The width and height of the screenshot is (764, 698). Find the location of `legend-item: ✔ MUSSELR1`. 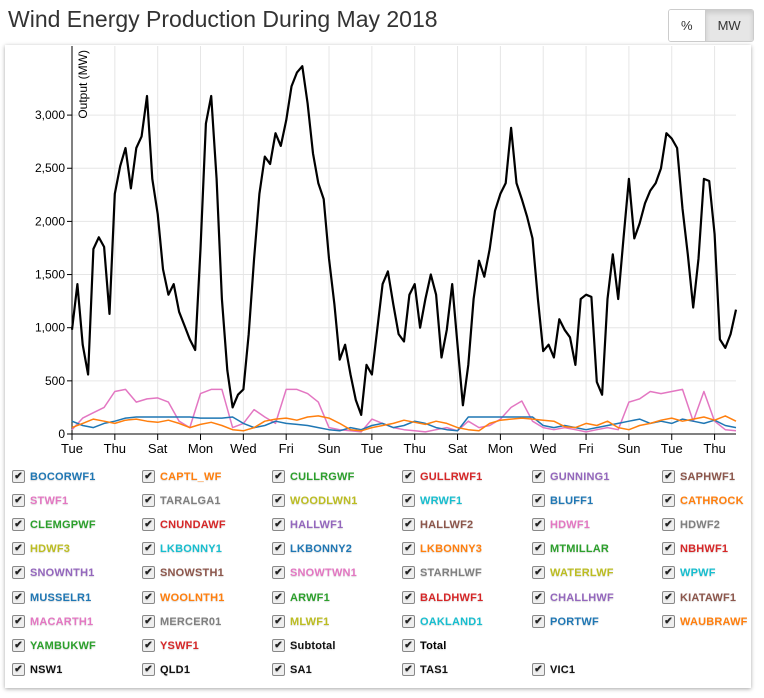

legend-item: ✔ MUSSELR1 is located at coordinates (52, 597).